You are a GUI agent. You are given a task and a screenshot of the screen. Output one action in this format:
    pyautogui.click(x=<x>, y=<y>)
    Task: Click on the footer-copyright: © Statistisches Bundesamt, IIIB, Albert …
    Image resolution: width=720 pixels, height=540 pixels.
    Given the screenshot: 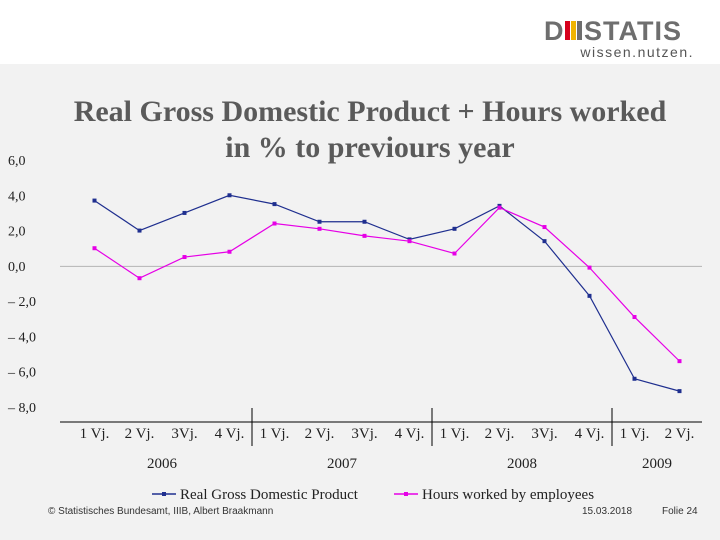 What is the action you would take?
    pyautogui.click(x=161, y=511)
    